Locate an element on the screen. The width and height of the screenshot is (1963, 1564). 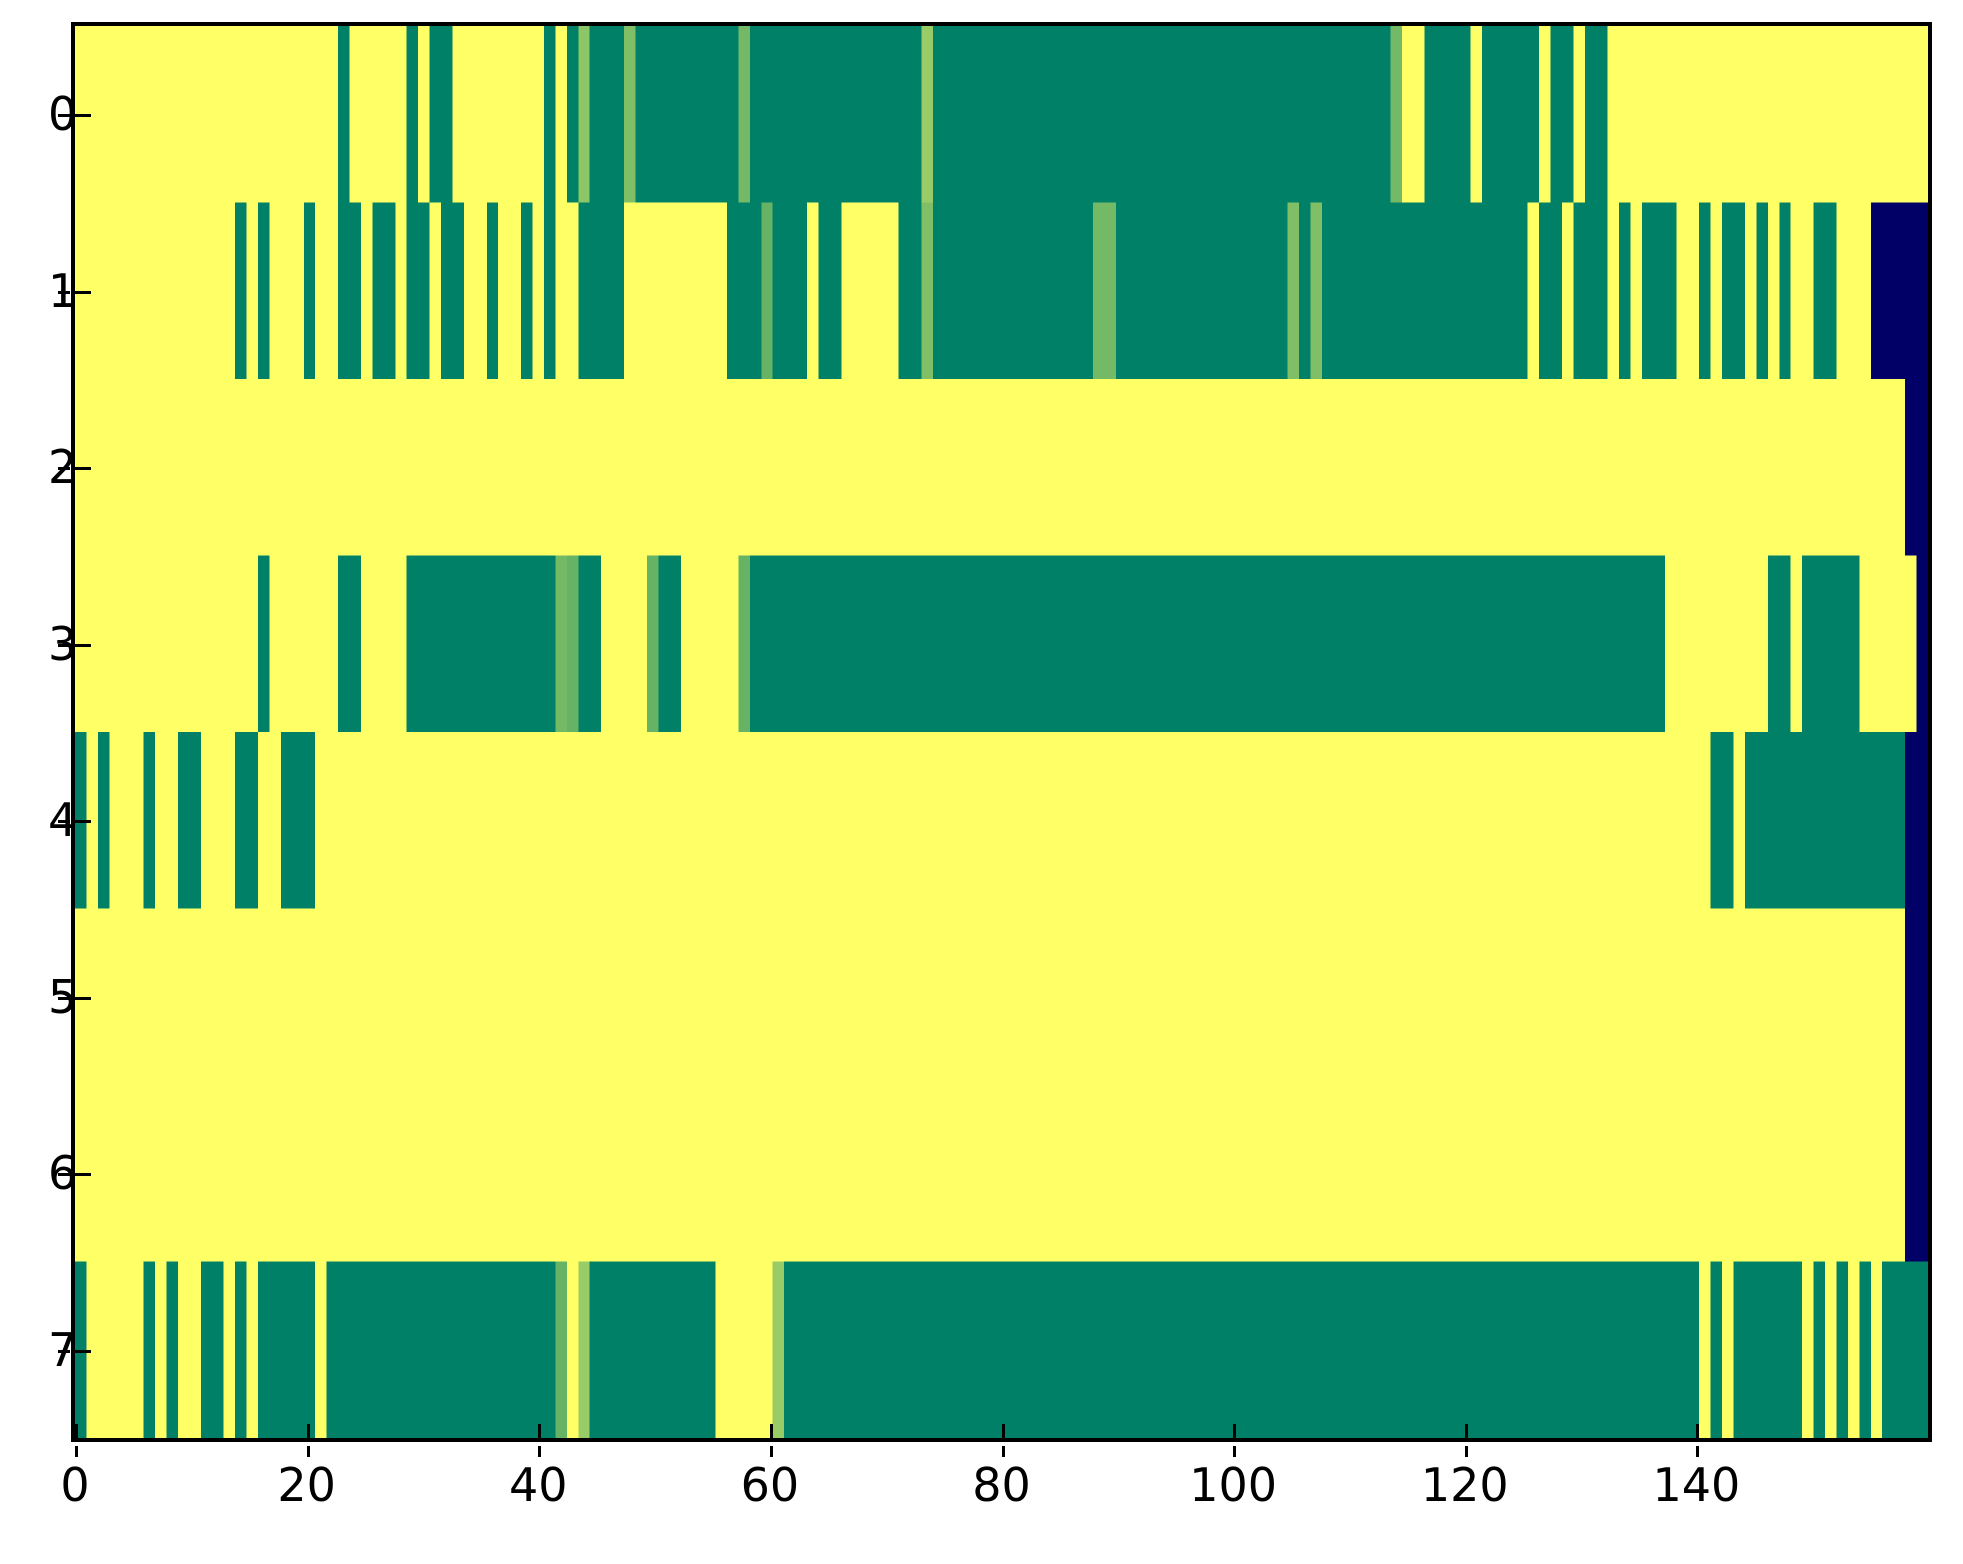
x-tick-label: 20 is located at coordinates (306, 1485).